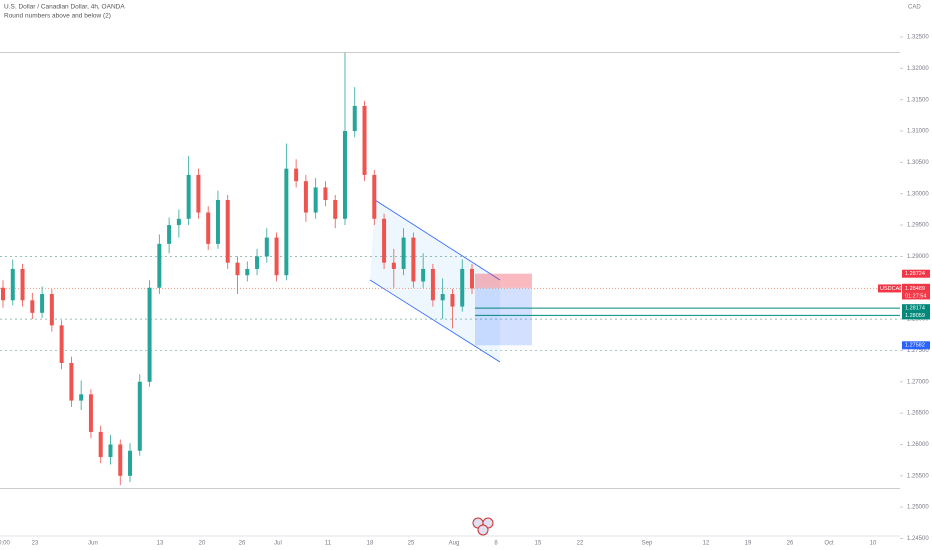  I want to click on x-tick-label: Jun, so click(93, 544).